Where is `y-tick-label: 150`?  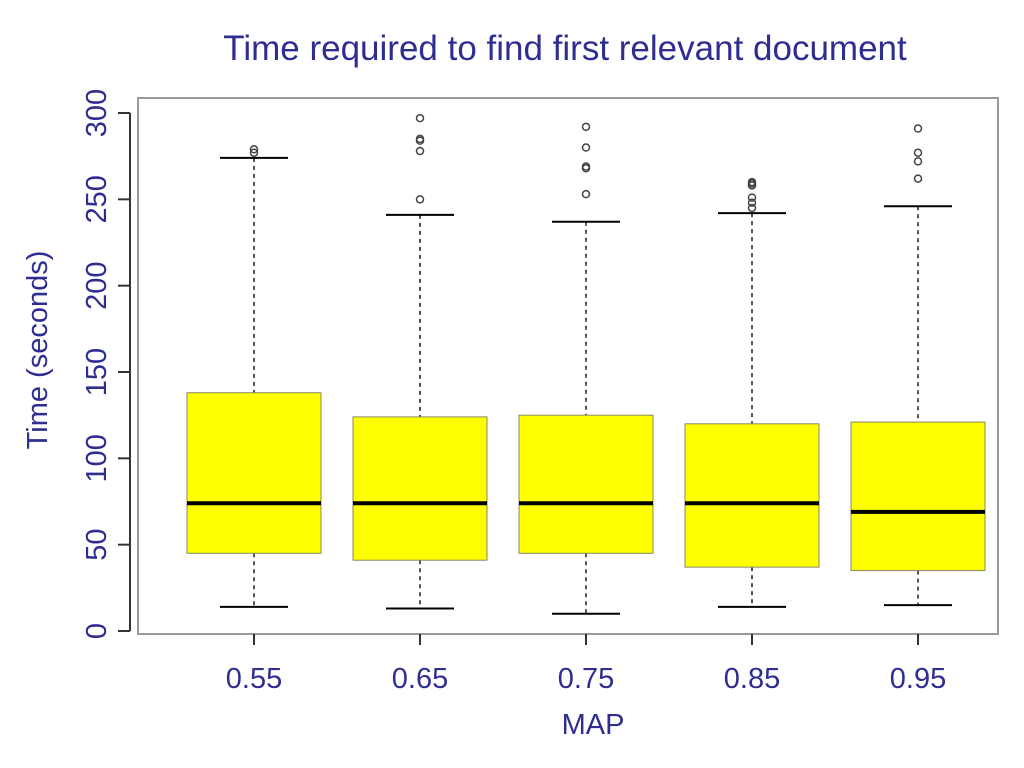 y-tick-label: 150 is located at coordinates (97, 372).